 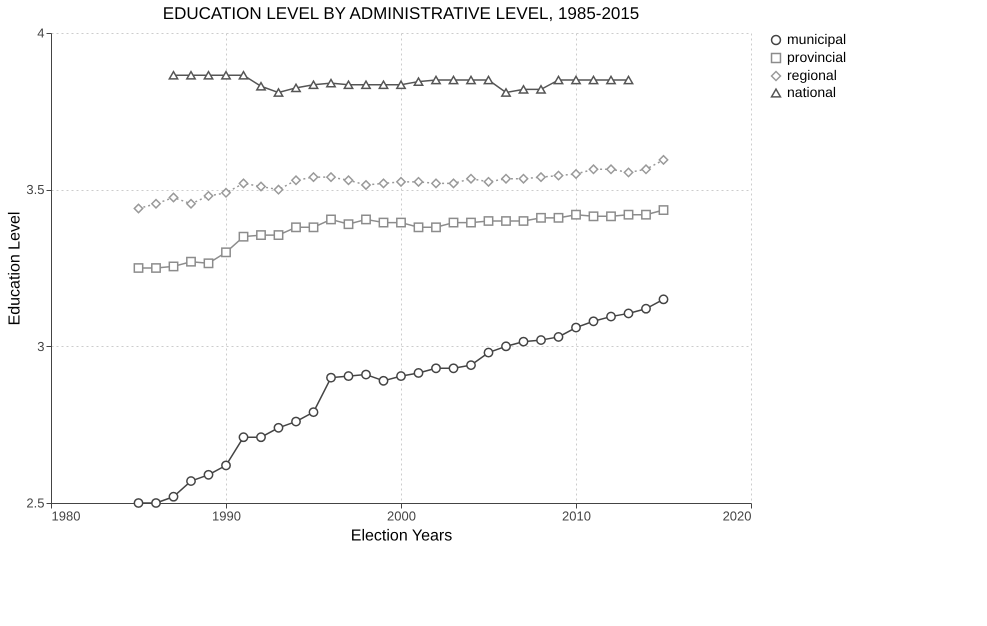 What do you see at coordinates (40, 346) in the screenshot?
I see `y-tick-label: 3` at bounding box center [40, 346].